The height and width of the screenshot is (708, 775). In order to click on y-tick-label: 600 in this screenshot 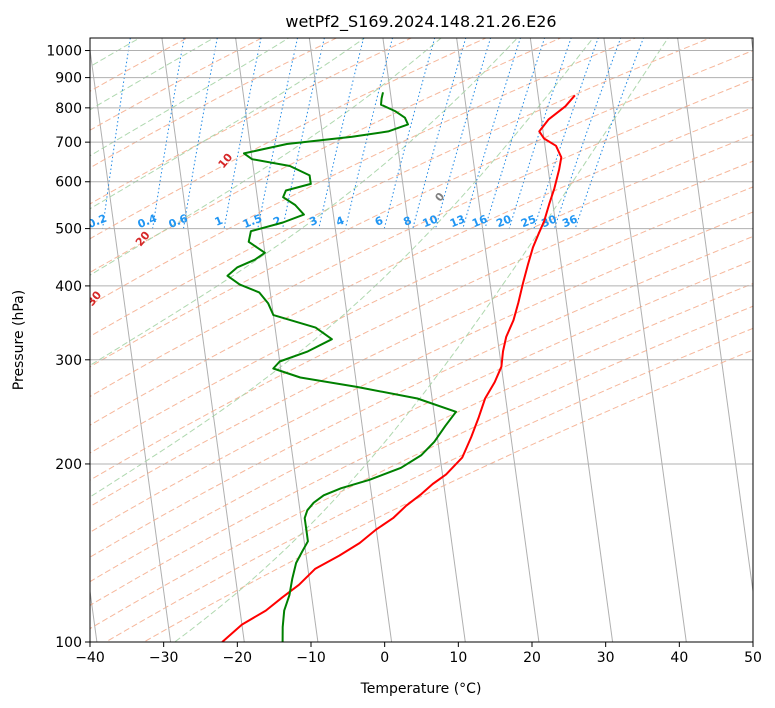, I will do `click(68, 183)`.